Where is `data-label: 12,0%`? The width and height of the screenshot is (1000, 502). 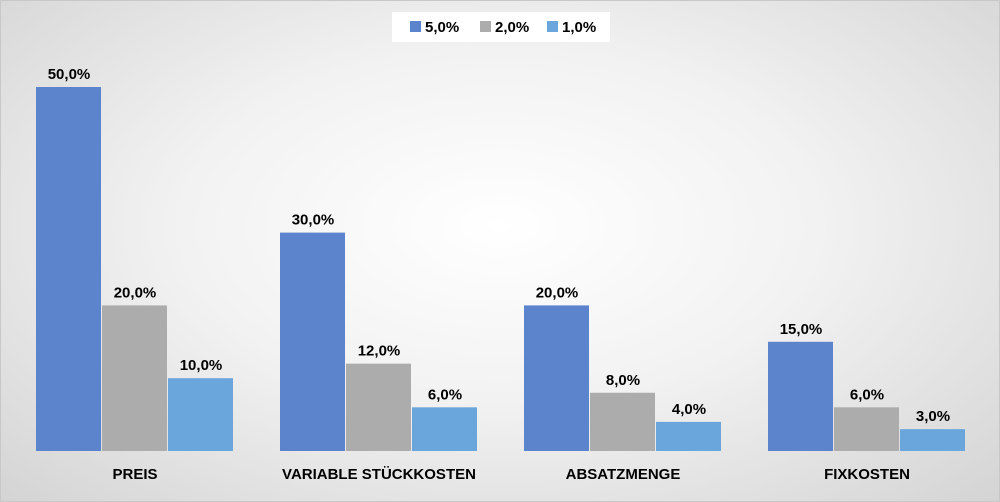
data-label: 12,0% is located at coordinates (379, 351).